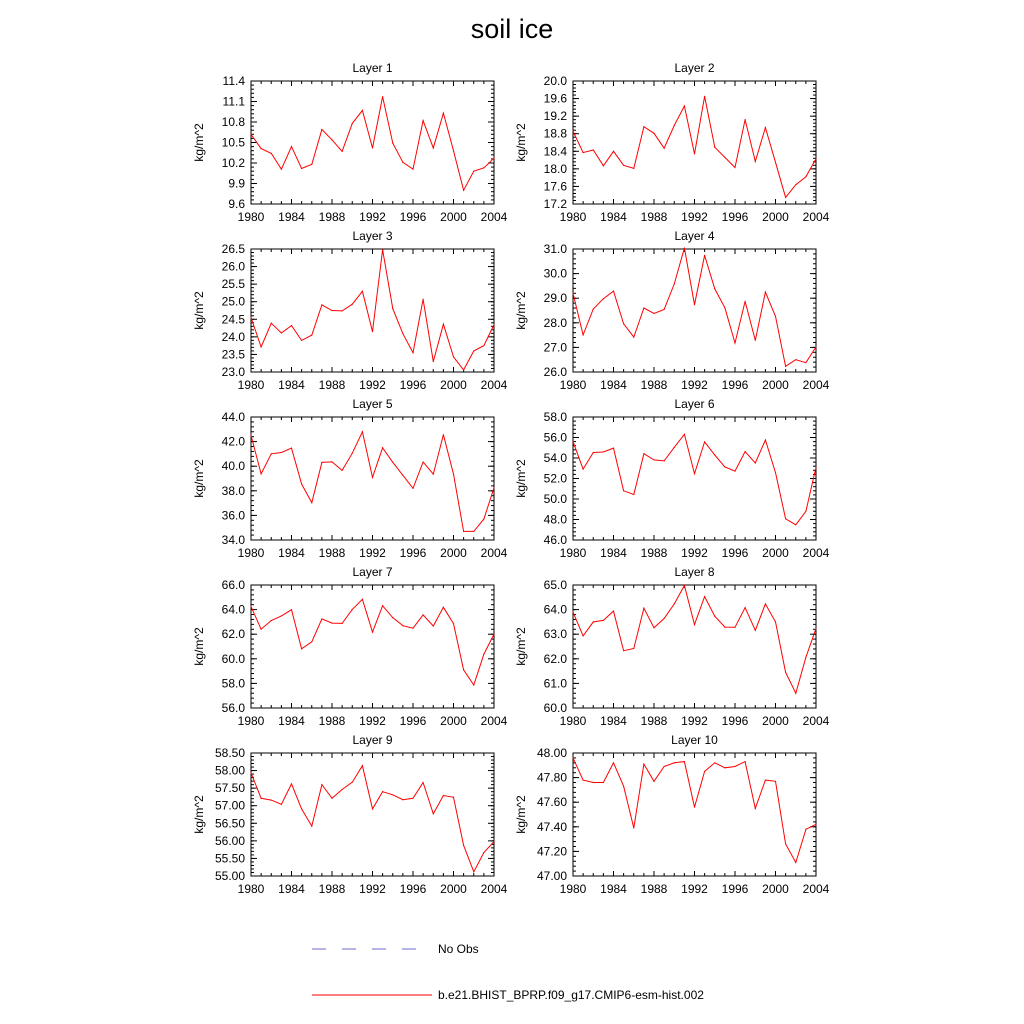 The image size is (1024, 1024). I want to click on y-tick-label: 26.0, so click(234, 267).